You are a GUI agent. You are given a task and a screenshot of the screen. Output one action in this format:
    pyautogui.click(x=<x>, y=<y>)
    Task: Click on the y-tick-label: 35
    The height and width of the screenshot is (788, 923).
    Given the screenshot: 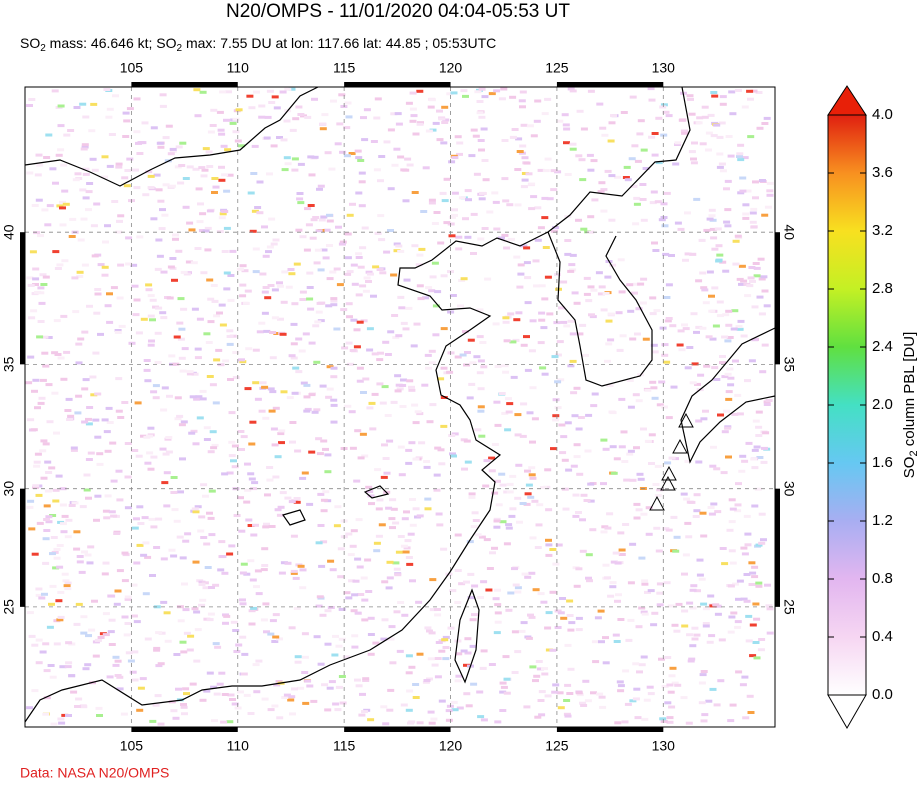 What is the action you would take?
    pyautogui.click(x=9, y=364)
    